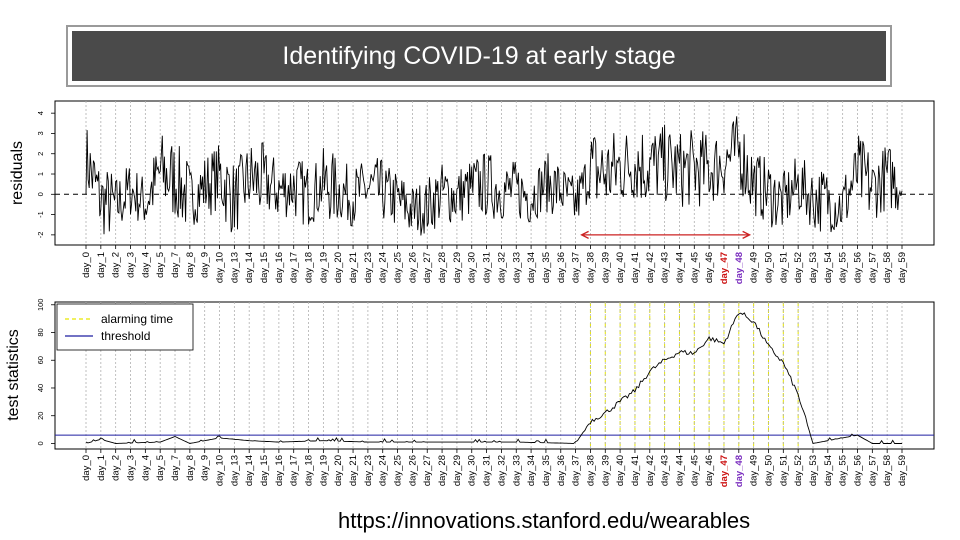 The width and height of the screenshot is (960, 540). Describe the element at coordinates (160, 468) in the screenshot. I see `x-tick-label: day_5` at that location.